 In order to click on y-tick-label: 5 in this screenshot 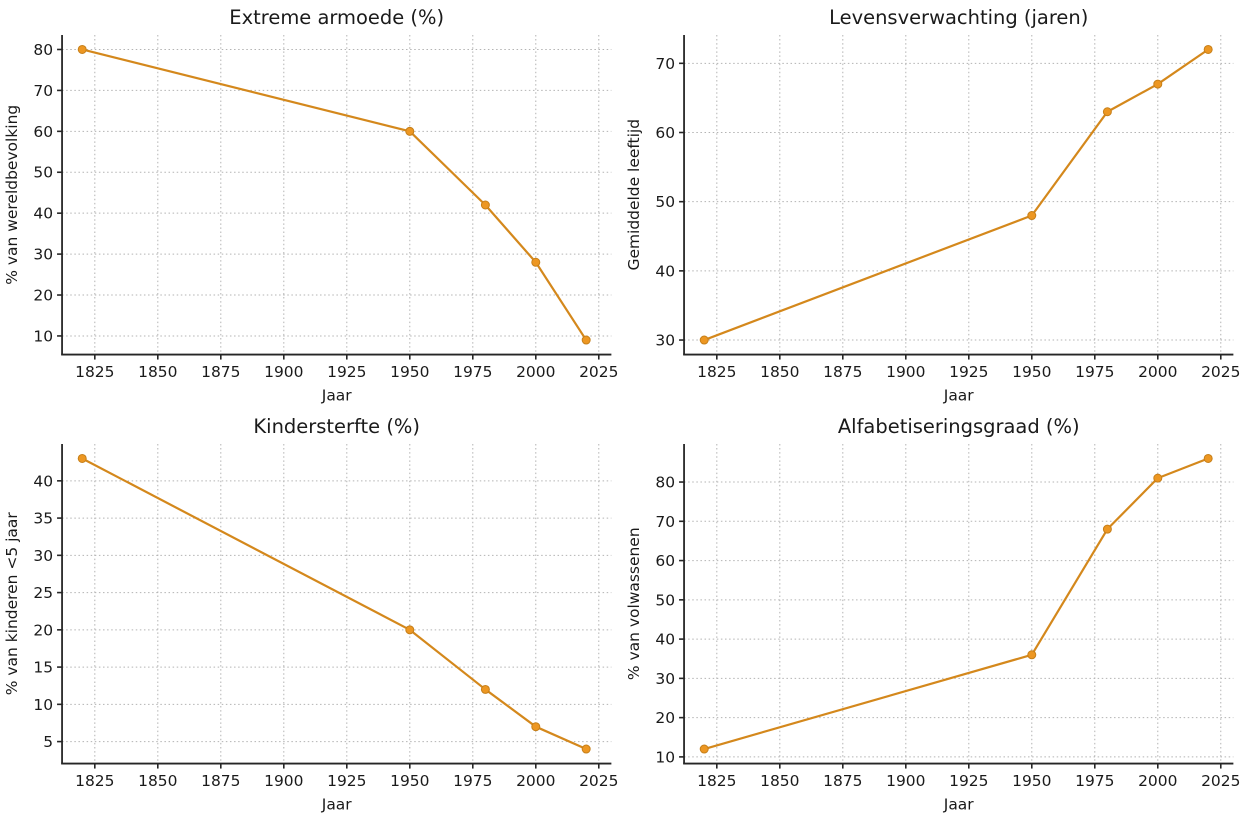, I will do `click(48, 742)`.